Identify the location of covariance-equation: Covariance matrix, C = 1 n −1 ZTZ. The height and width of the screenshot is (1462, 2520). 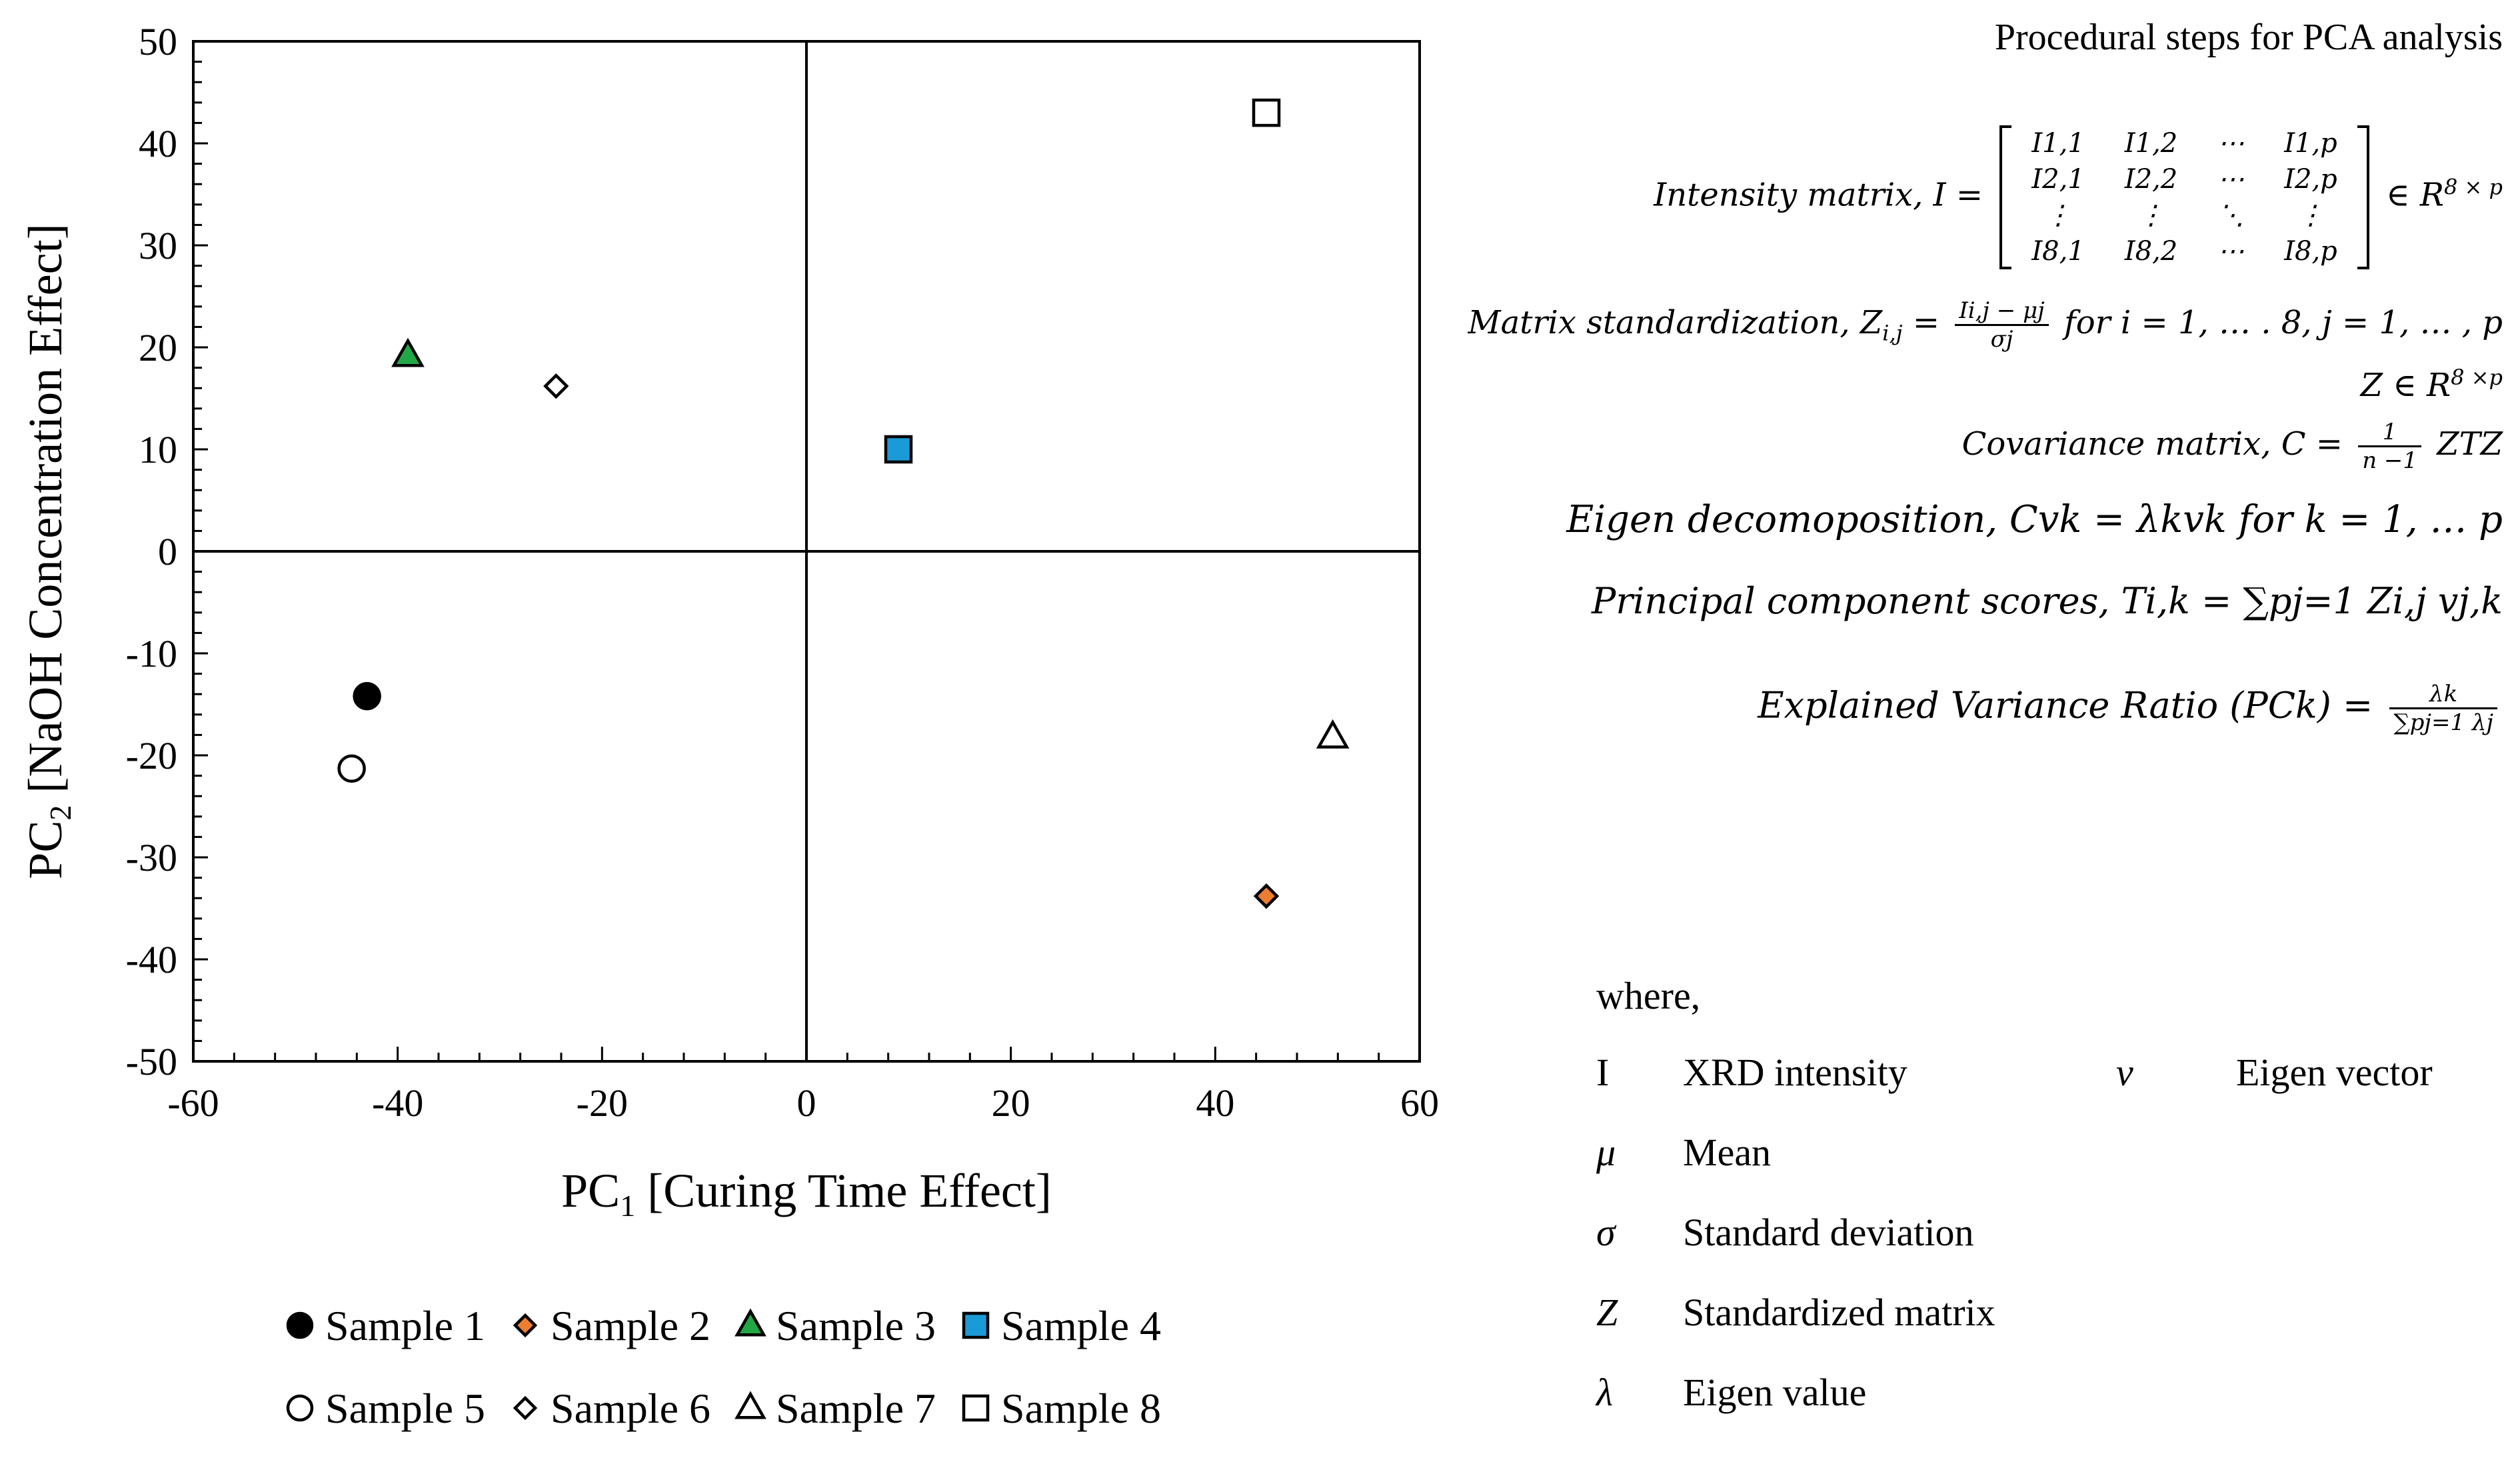
(1969, 446).